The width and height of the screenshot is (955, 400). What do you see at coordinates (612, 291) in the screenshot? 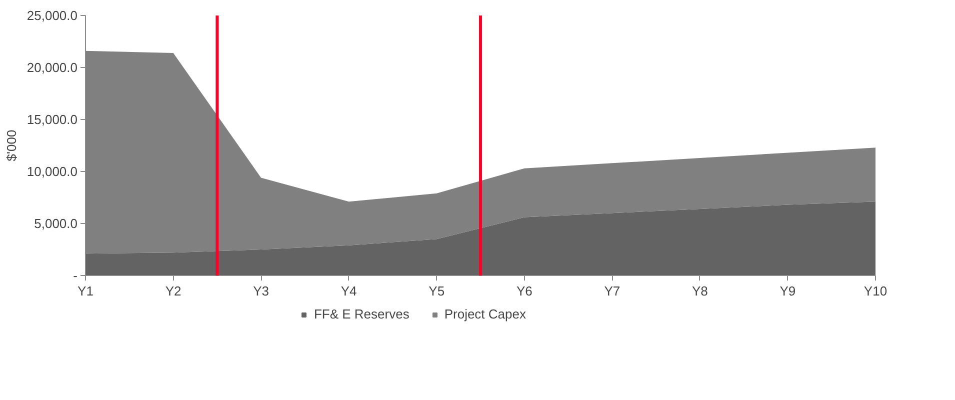
I see `x-tick-label: Y7` at bounding box center [612, 291].